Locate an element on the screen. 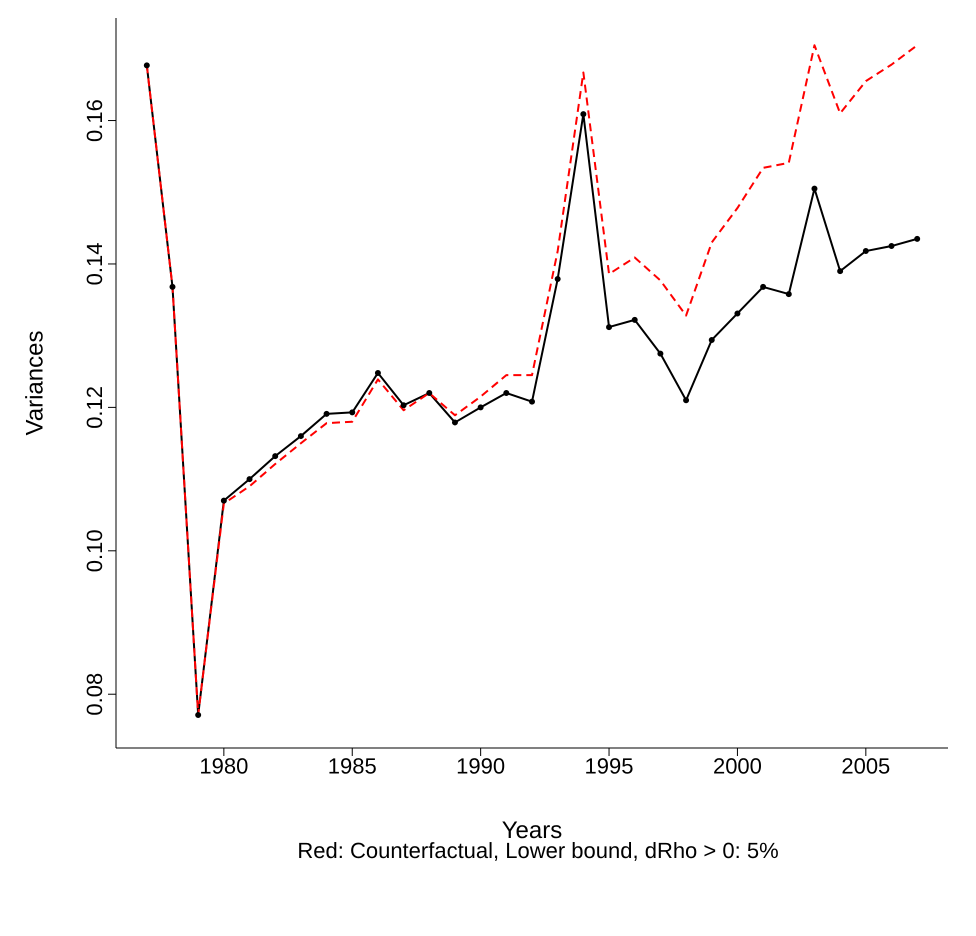 The height and width of the screenshot is (936, 976). y-tick-label: 0.14 is located at coordinates (94, 264).